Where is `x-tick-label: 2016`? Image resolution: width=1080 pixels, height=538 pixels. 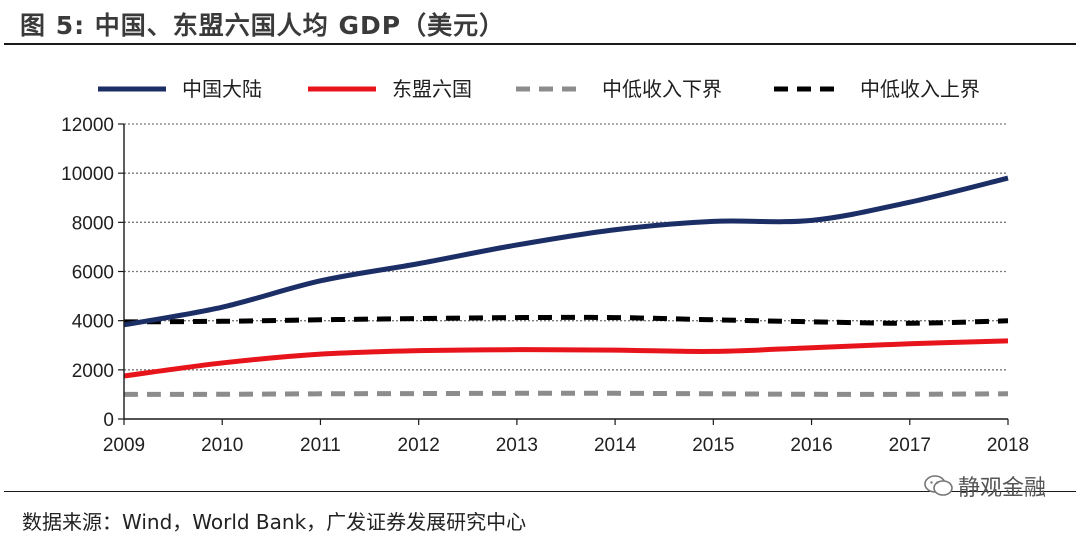 x-tick-label: 2016 is located at coordinates (811, 445).